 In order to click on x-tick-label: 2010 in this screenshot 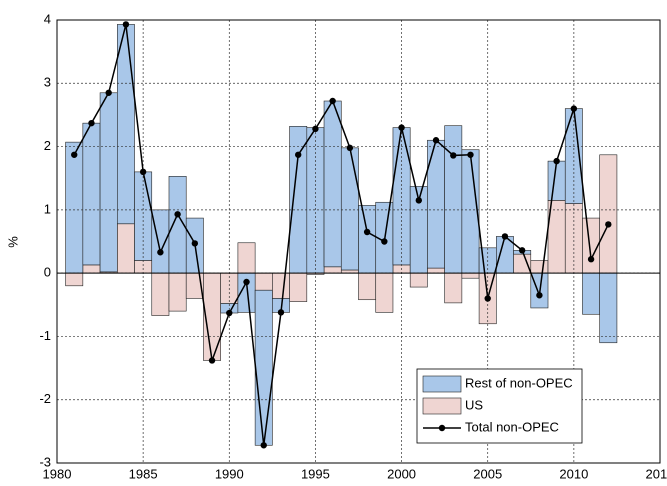, I will do `click(573, 473)`.